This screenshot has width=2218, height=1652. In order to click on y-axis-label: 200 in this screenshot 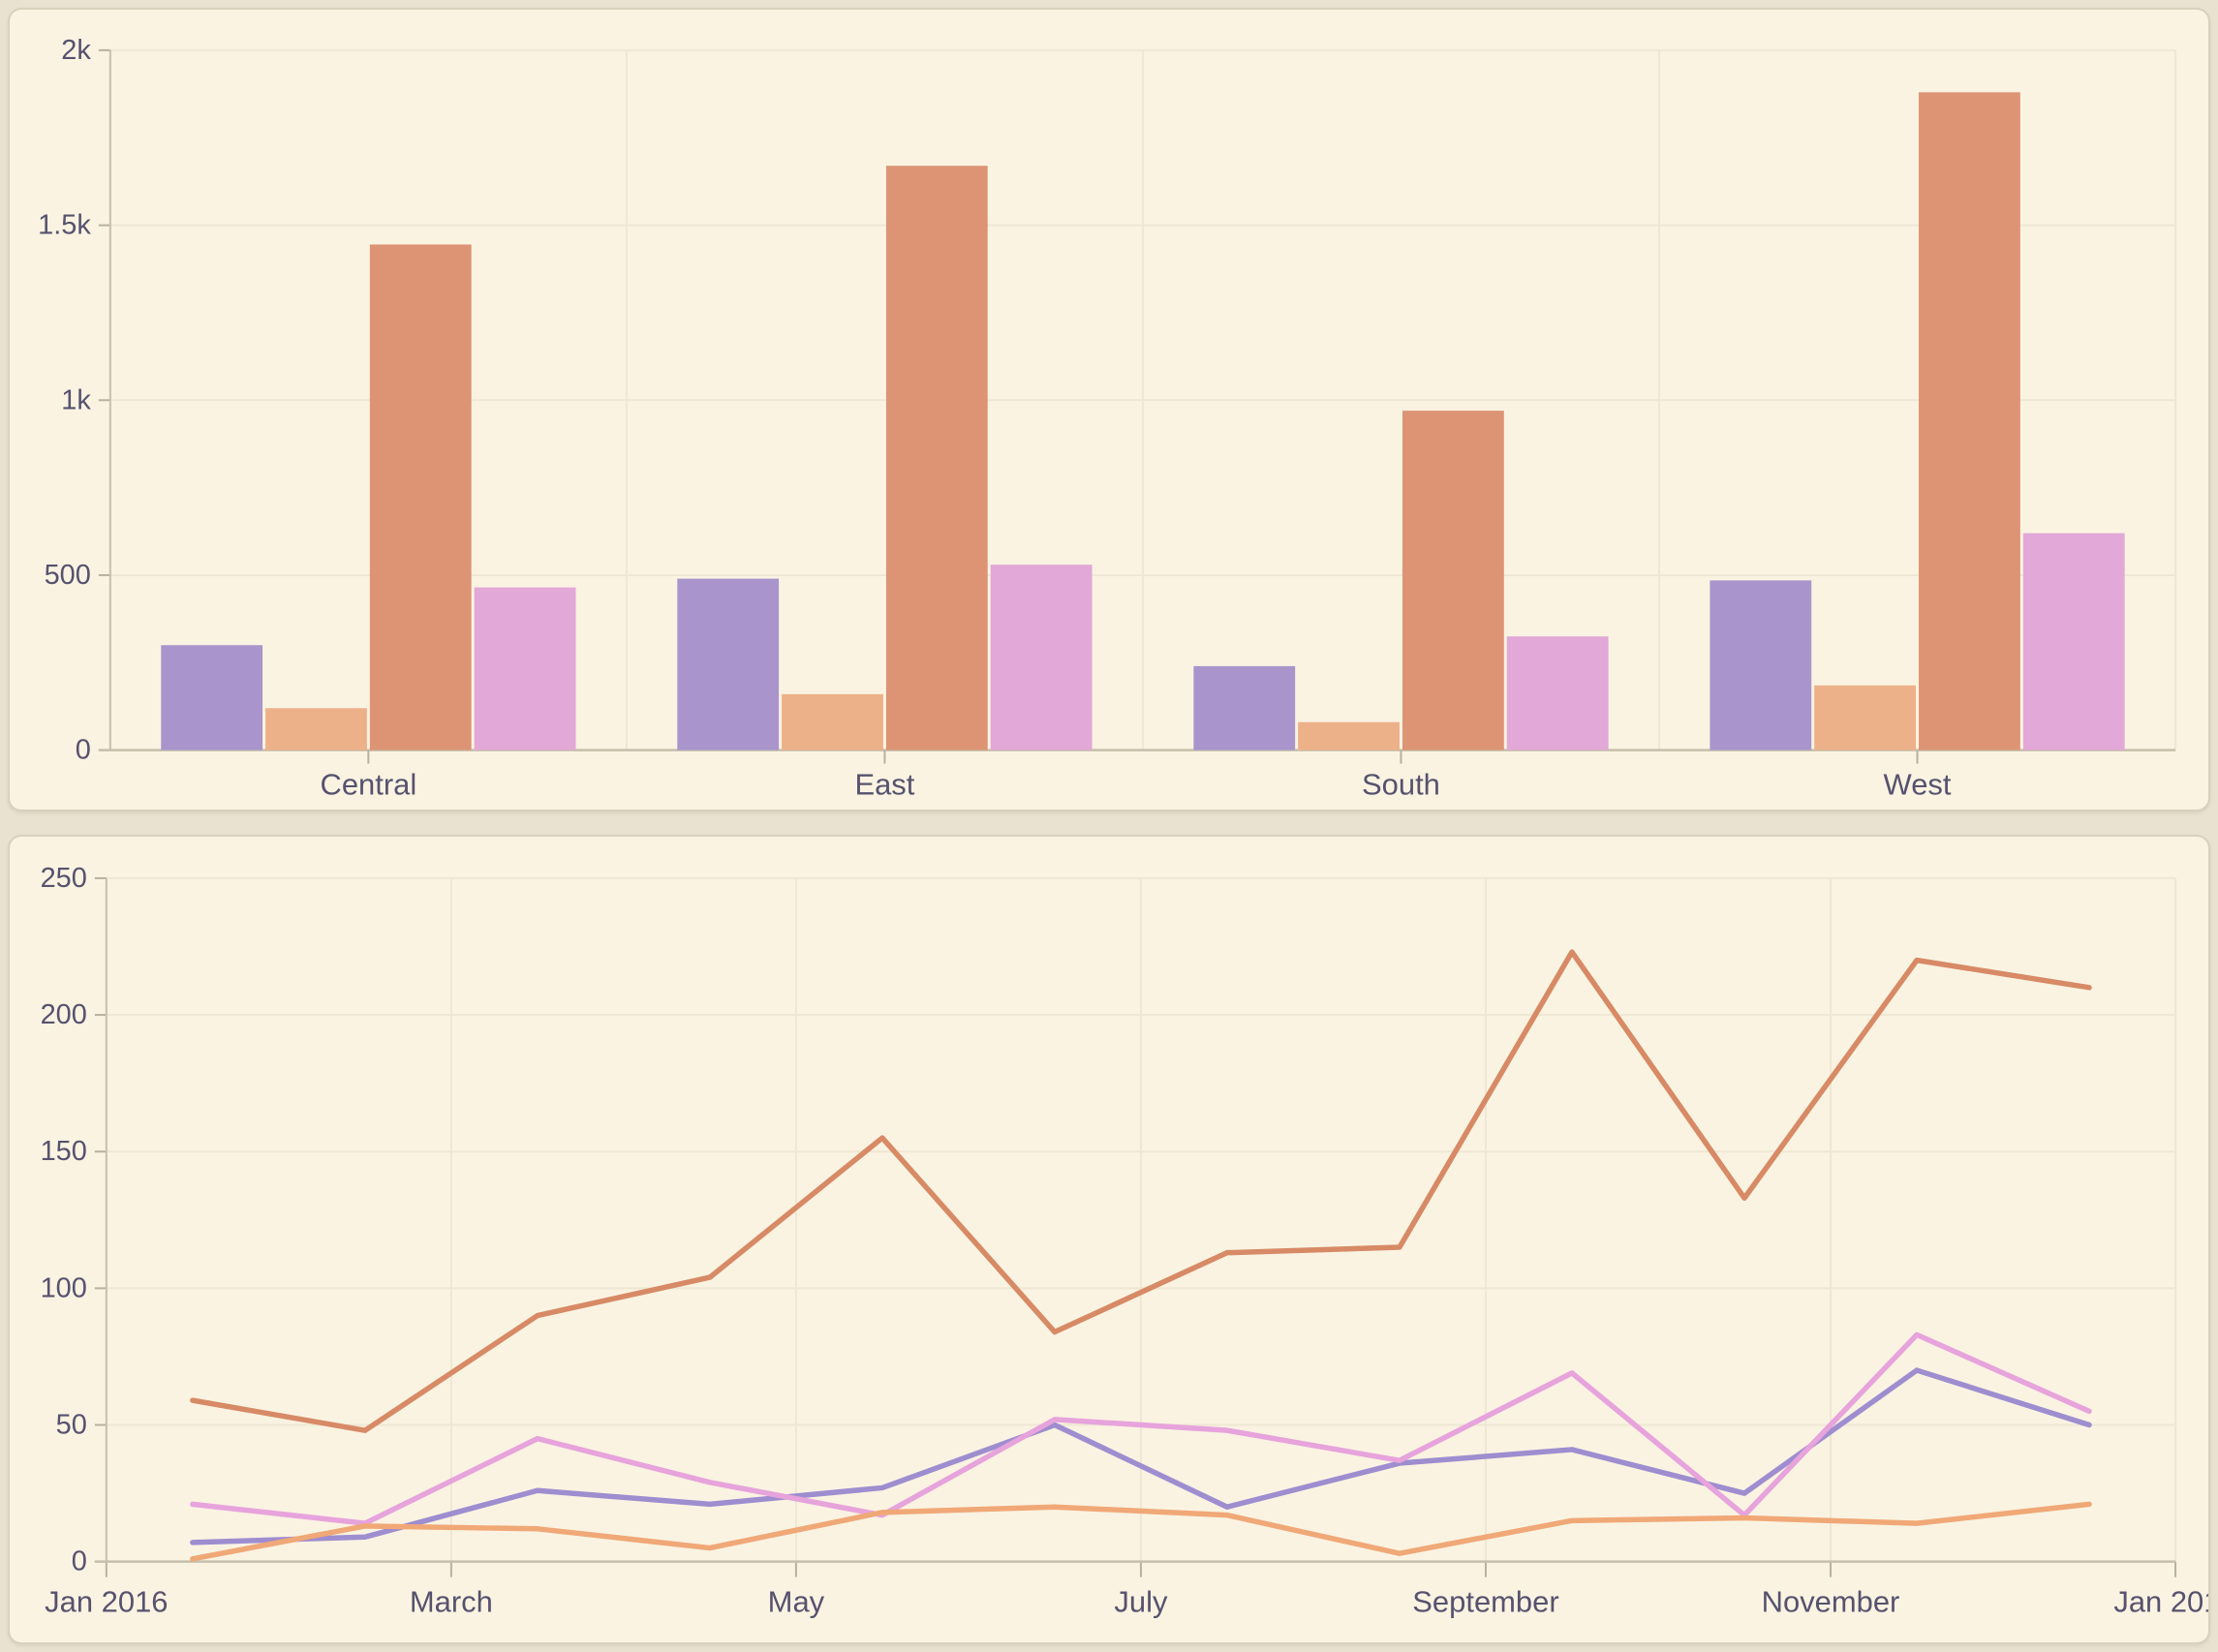, I will do `click(64, 1014)`.